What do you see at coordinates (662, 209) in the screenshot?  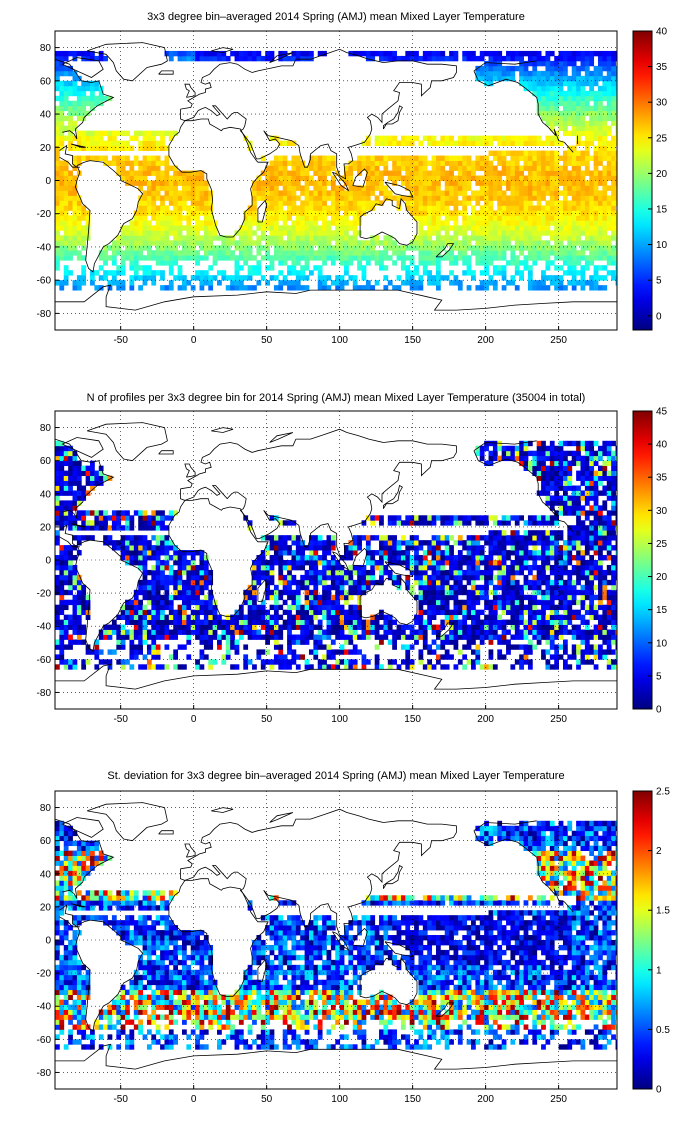 I see `colorbar-tick-label: 15` at bounding box center [662, 209].